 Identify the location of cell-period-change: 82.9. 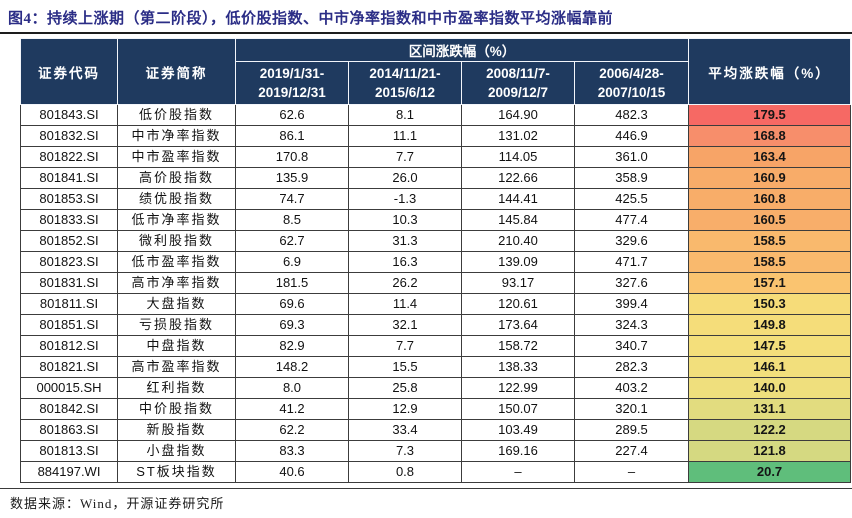
(292, 346).